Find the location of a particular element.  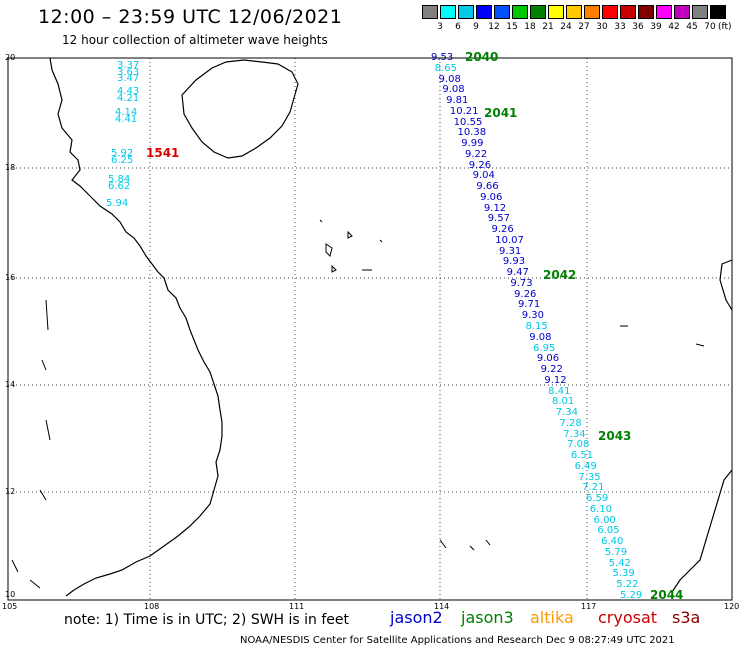

offshore-wave-height: 9.57 is located at coordinates (498, 219).